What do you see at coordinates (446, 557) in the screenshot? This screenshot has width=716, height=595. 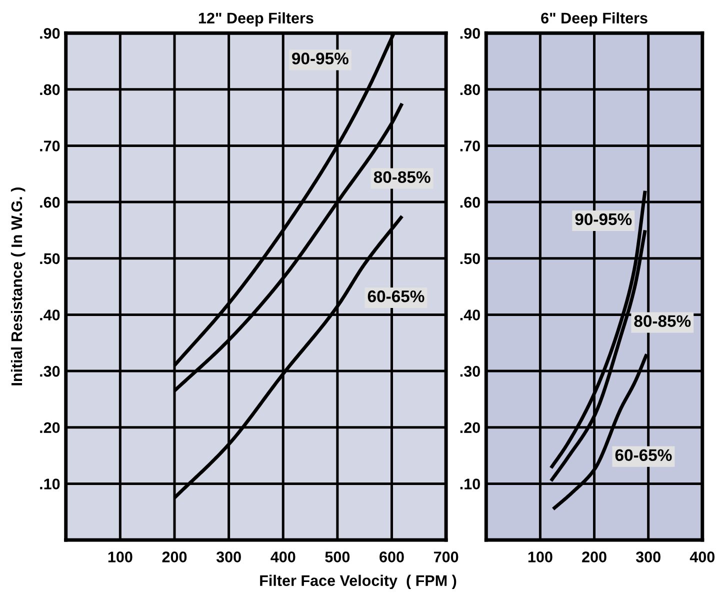 I see `x-tick-label: 700` at bounding box center [446, 557].